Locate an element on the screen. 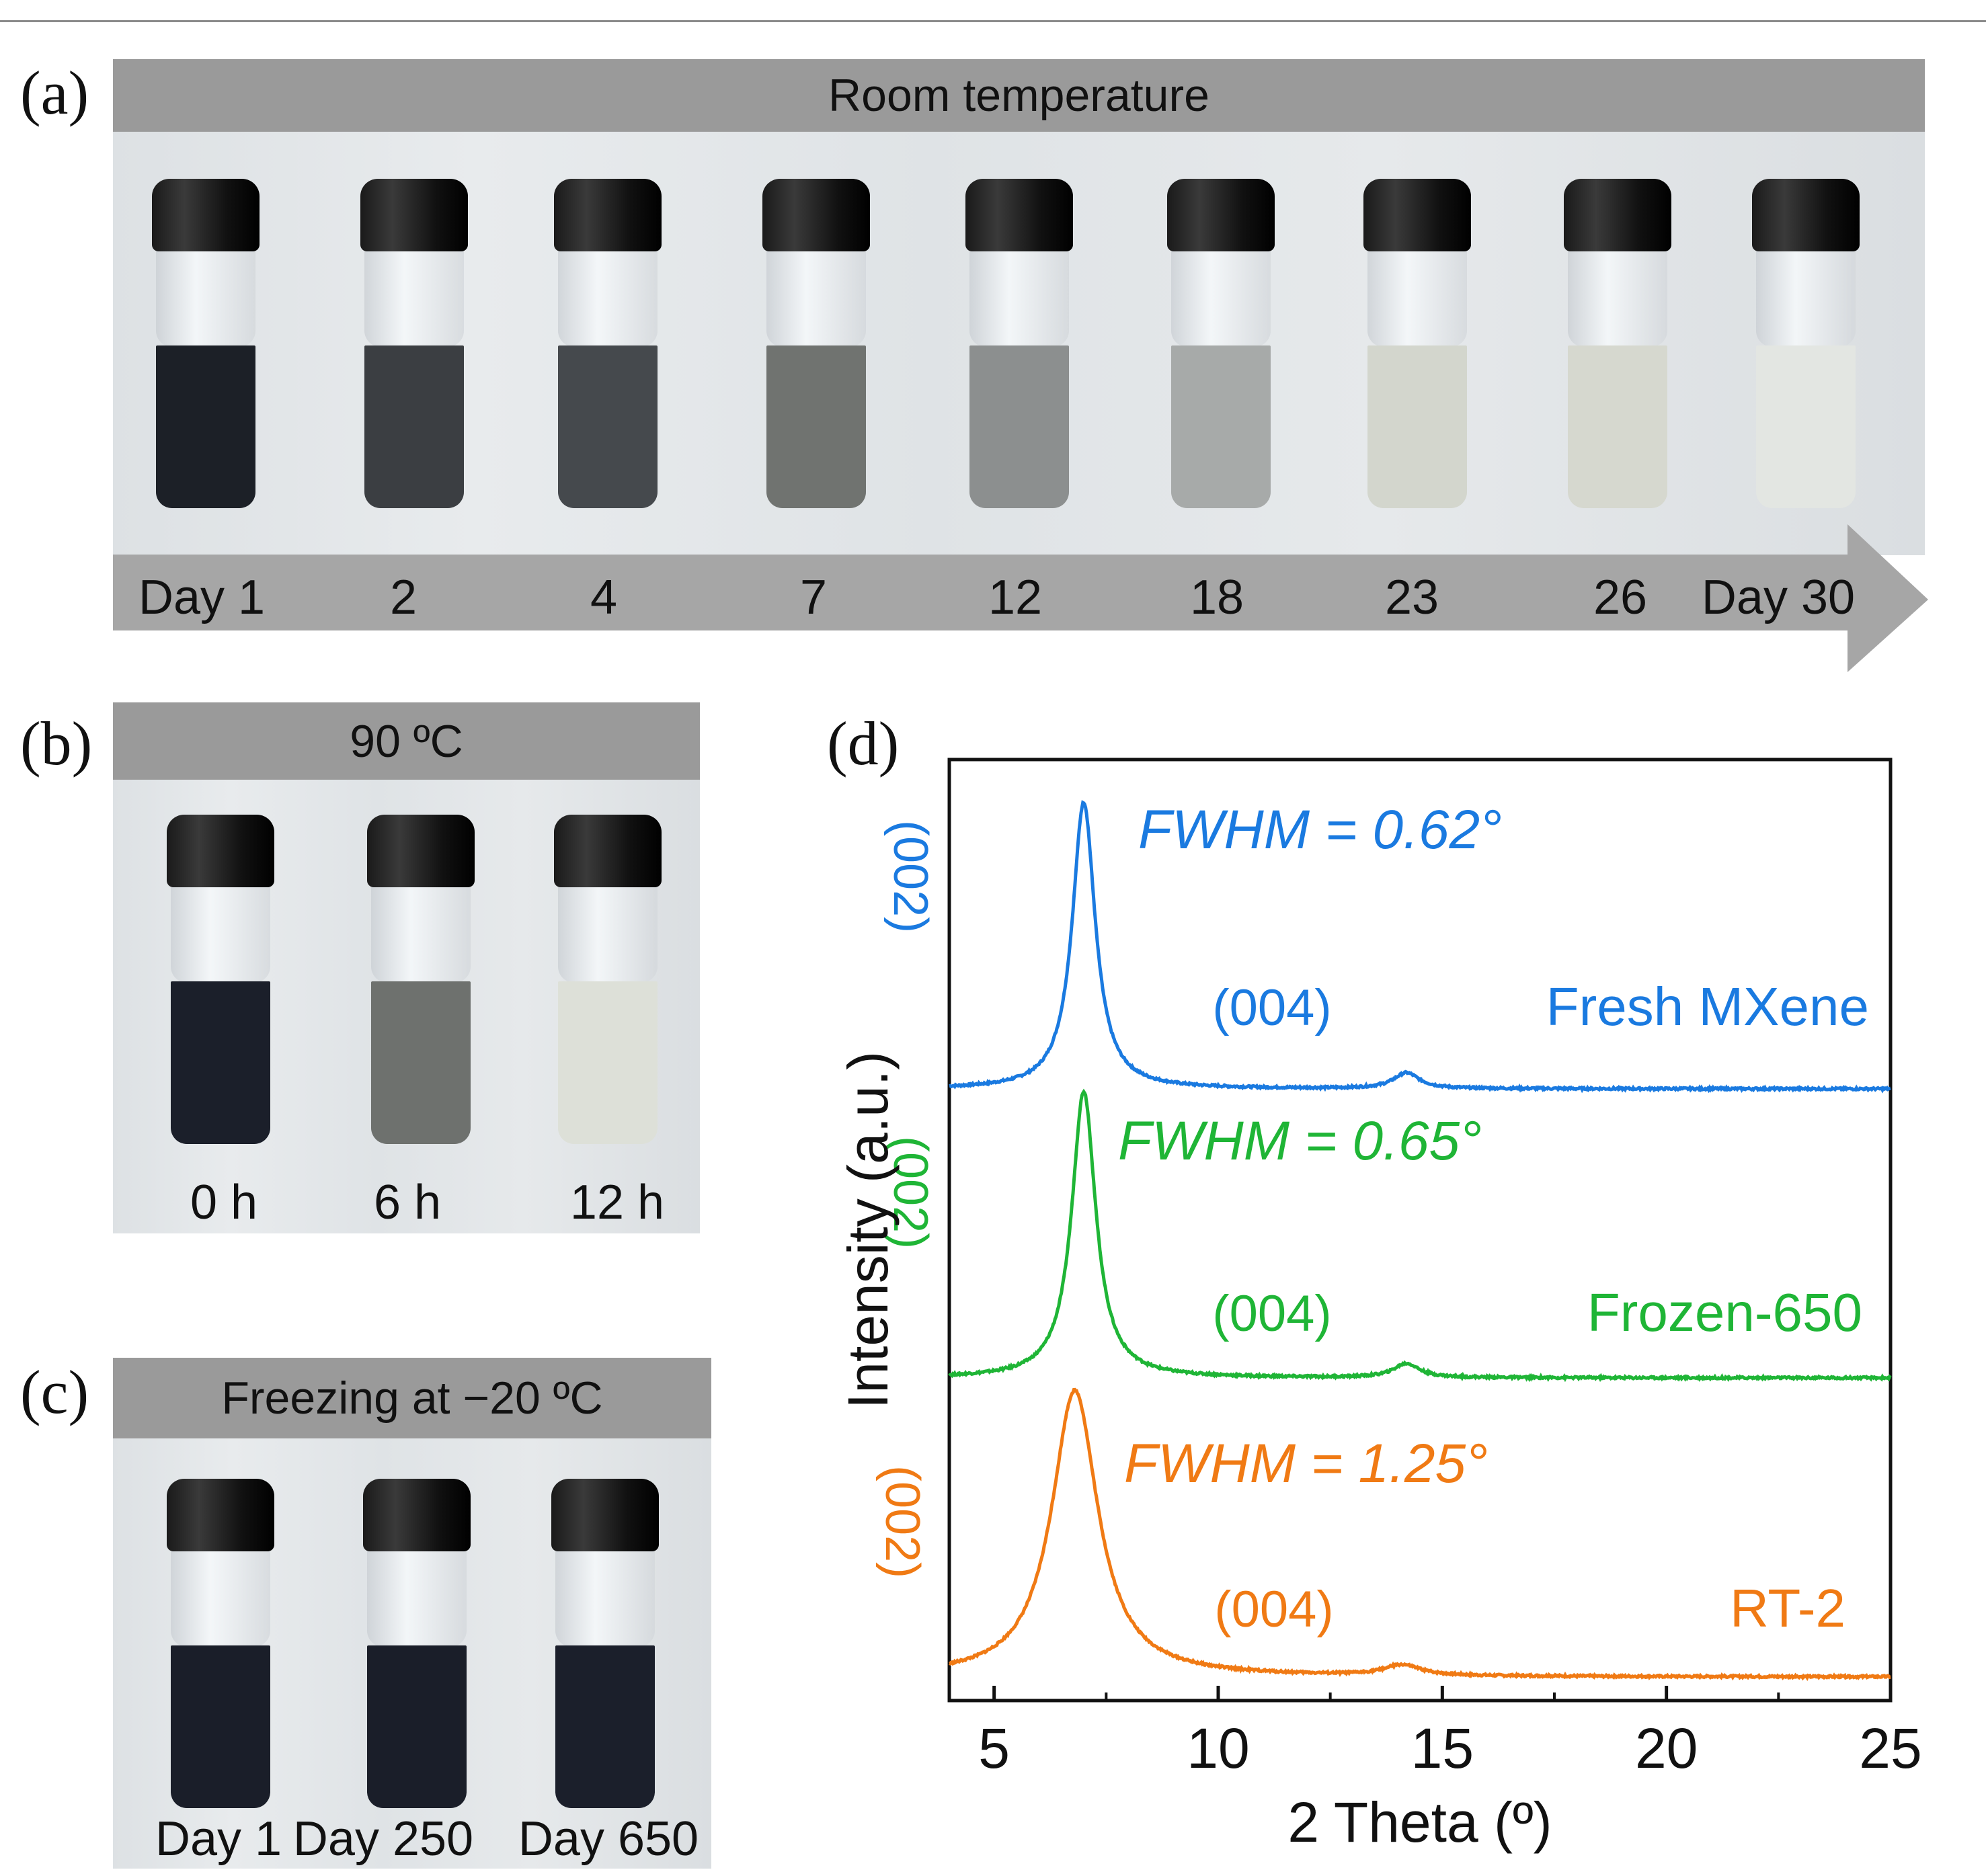 The width and height of the screenshot is (1986, 1876). panel-d-letter: (d) is located at coordinates (863, 743).